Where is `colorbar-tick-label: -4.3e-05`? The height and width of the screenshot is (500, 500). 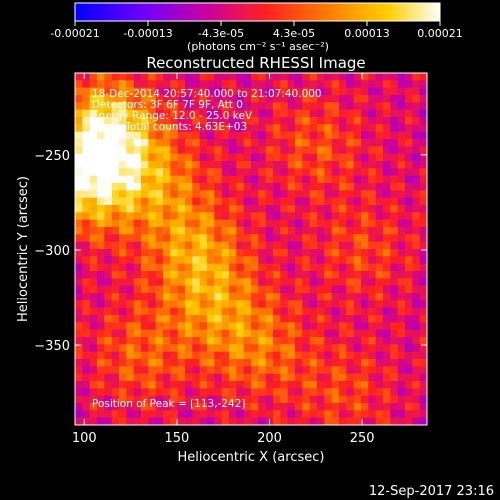 colorbar-tick-label: -4.3e-05 is located at coordinates (221, 33).